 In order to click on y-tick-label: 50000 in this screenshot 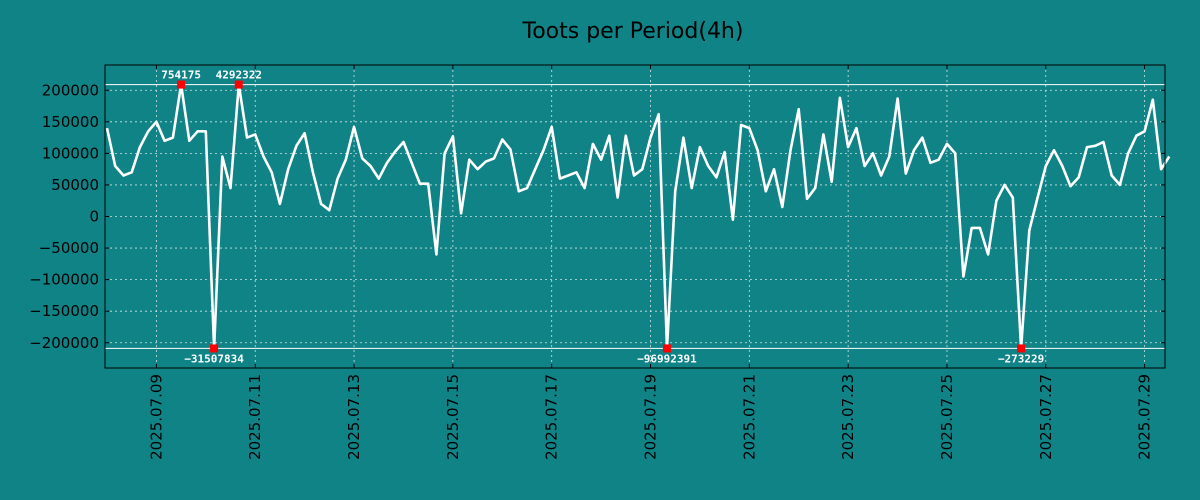, I will do `click(75, 185)`.